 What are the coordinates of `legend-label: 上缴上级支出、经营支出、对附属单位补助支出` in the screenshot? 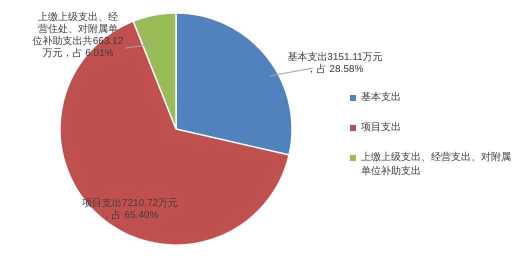 It's located at (436, 164).